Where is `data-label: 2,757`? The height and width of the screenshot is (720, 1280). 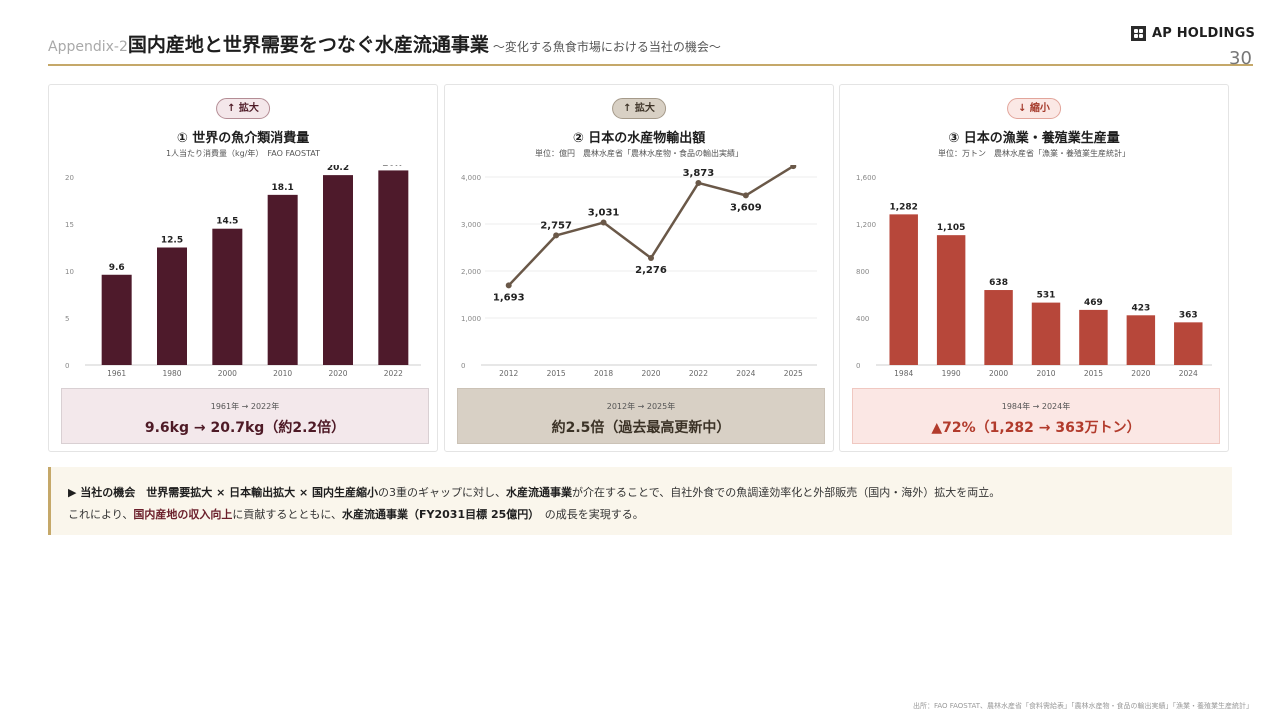 data-label: 2,757 is located at coordinates (556, 225).